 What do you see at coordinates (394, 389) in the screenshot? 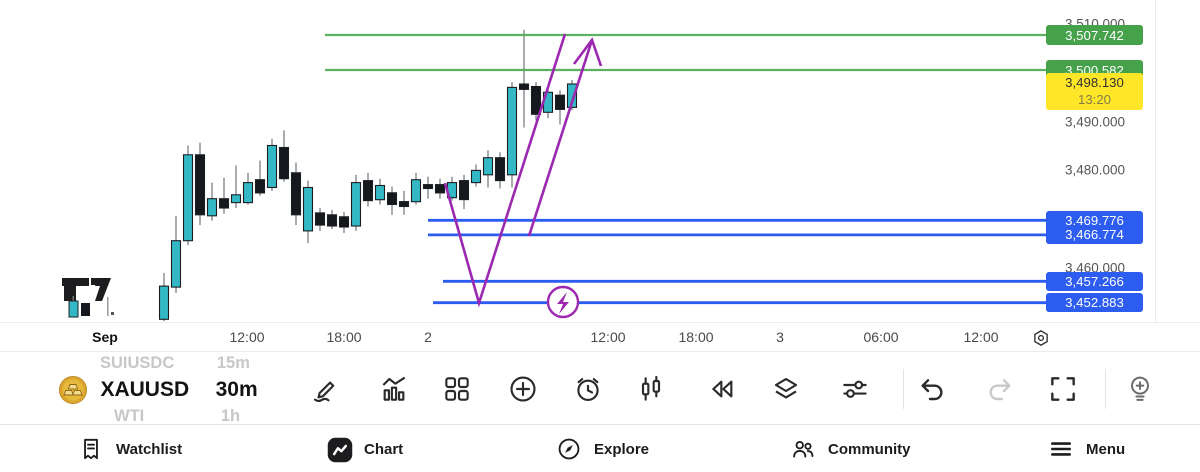
I see `indicators-icon` at bounding box center [394, 389].